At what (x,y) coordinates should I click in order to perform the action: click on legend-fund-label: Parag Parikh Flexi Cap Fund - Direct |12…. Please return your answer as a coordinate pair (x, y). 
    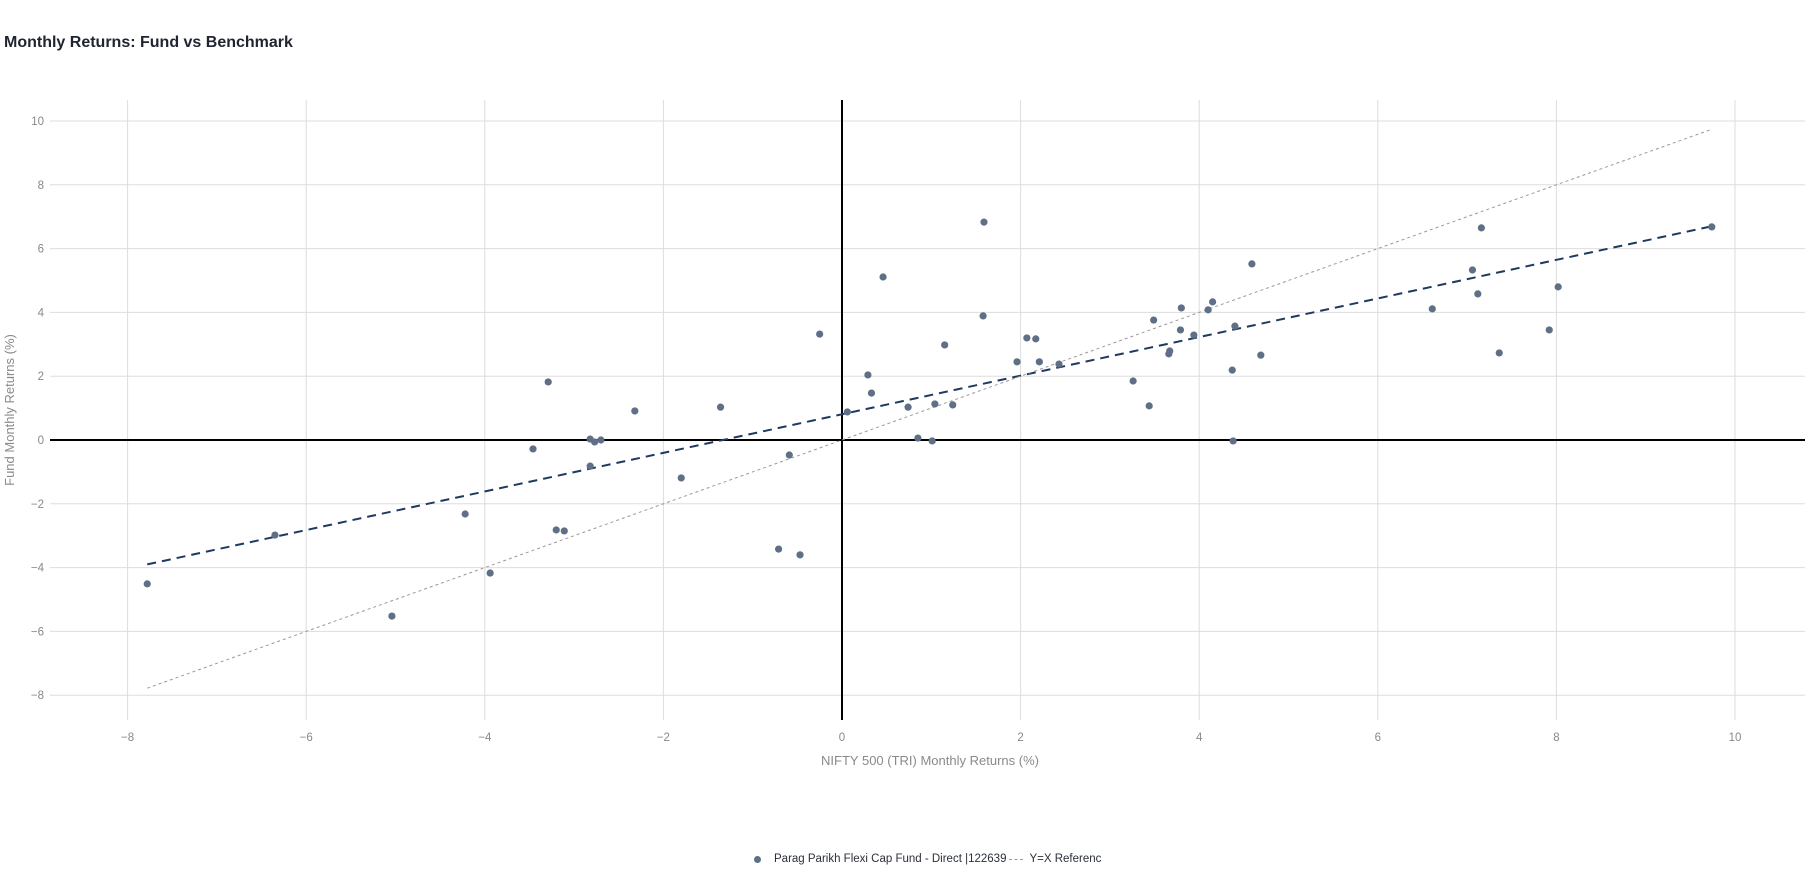
    Looking at the image, I should click on (890, 859).